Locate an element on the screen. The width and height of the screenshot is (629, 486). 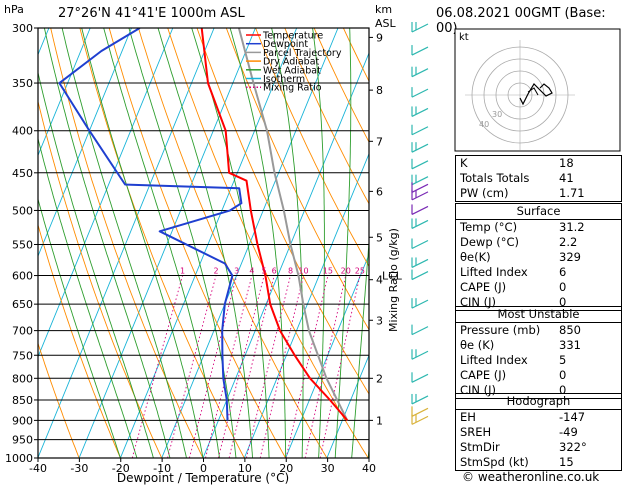
stat-label: K is located at coordinates (464, 163).